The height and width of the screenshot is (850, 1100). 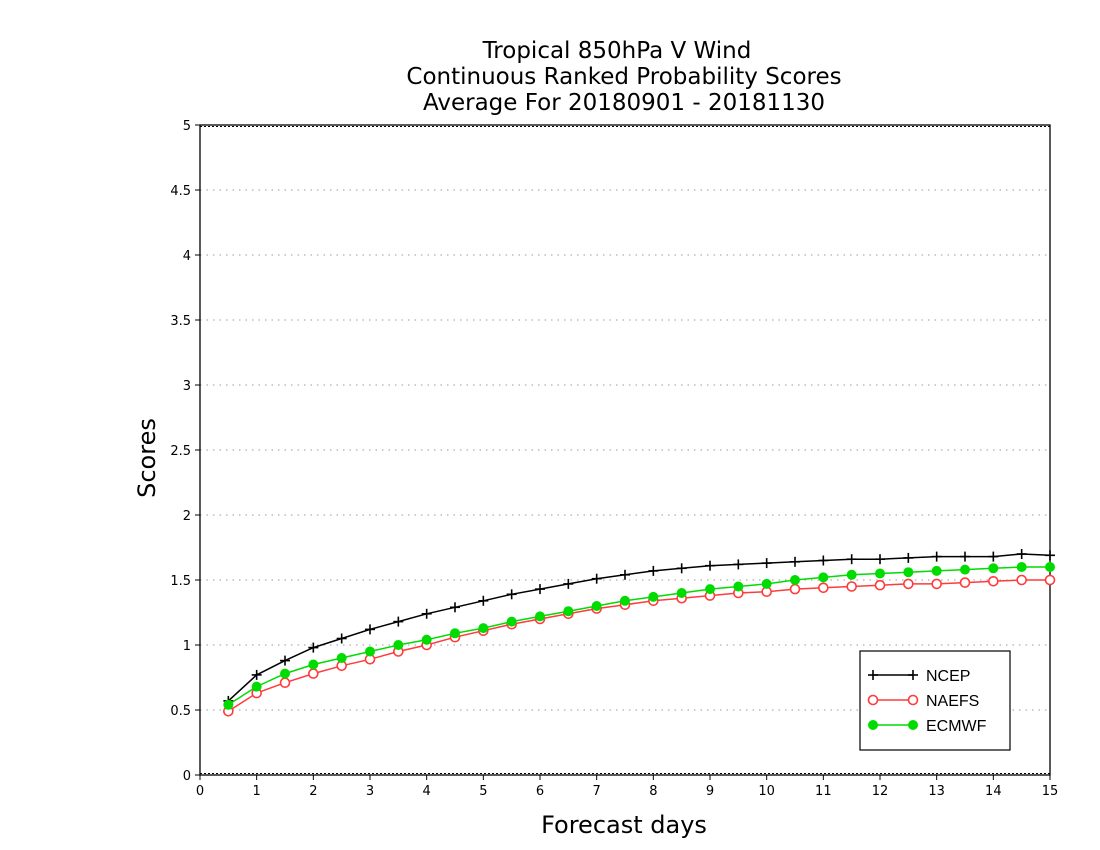 I want to click on legend-marker-left-ncep, so click(x=873, y=675).